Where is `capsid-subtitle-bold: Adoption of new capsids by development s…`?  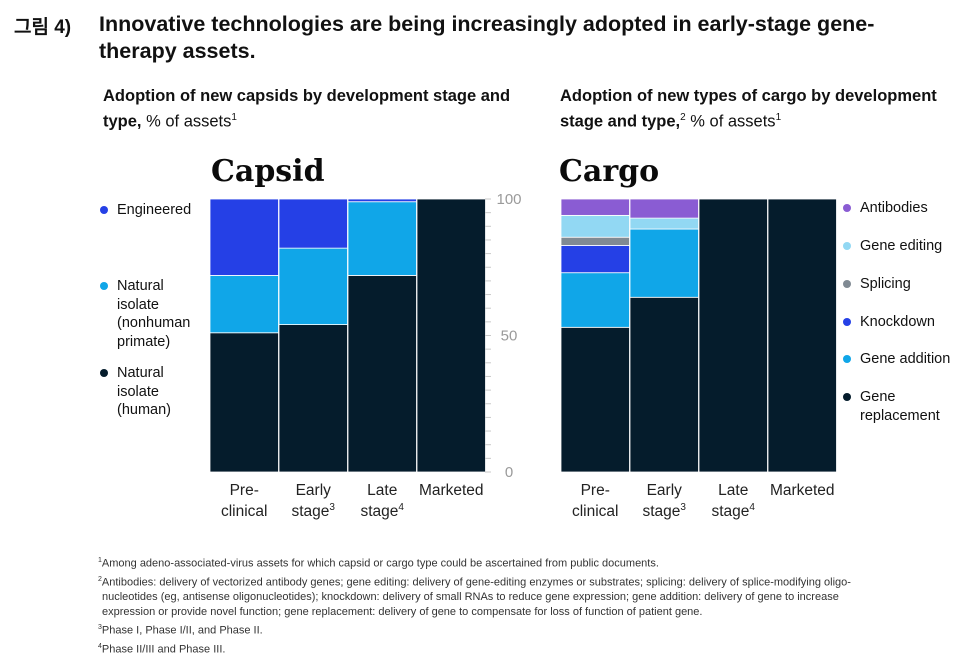
capsid-subtitle-bold: Adoption of new capsids by development s… is located at coordinates (307, 109).